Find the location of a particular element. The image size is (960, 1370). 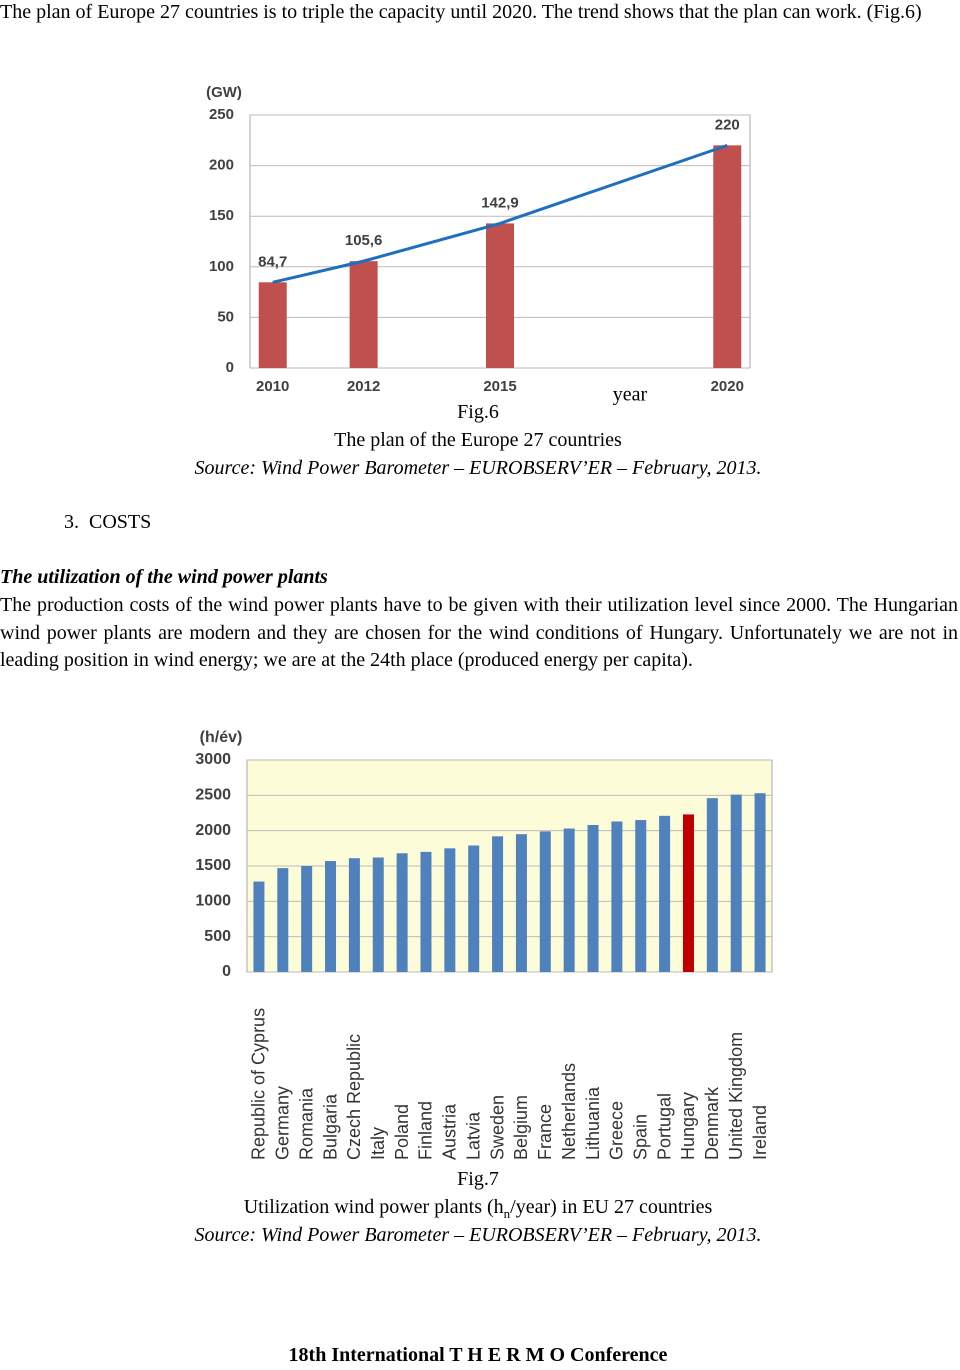

value-label: 220 is located at coordinates (727, 124).